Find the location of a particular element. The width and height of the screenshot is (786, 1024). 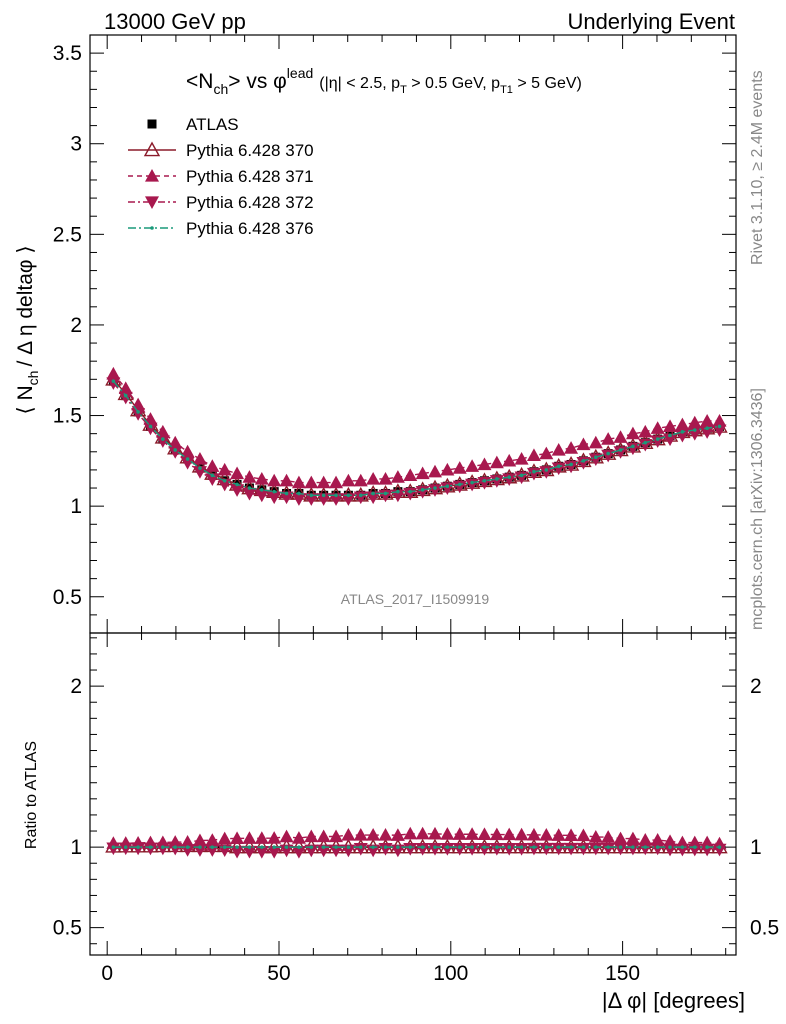

ratio-ytick-label: 2 is located at coordinates (76, 686).